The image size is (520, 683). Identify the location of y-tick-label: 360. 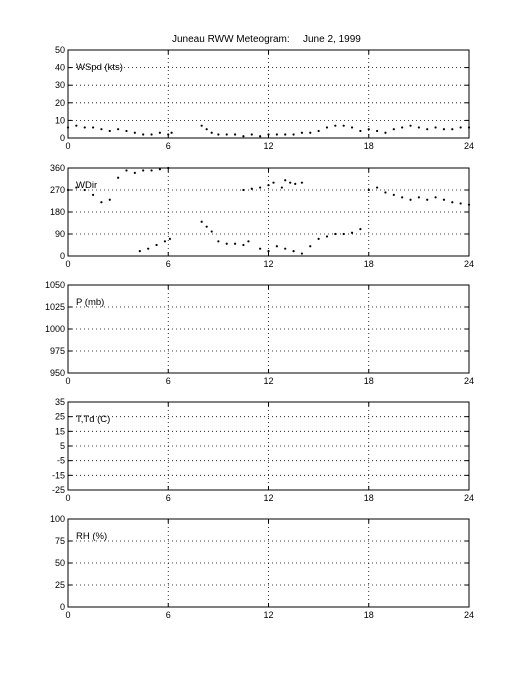
(57, 168).